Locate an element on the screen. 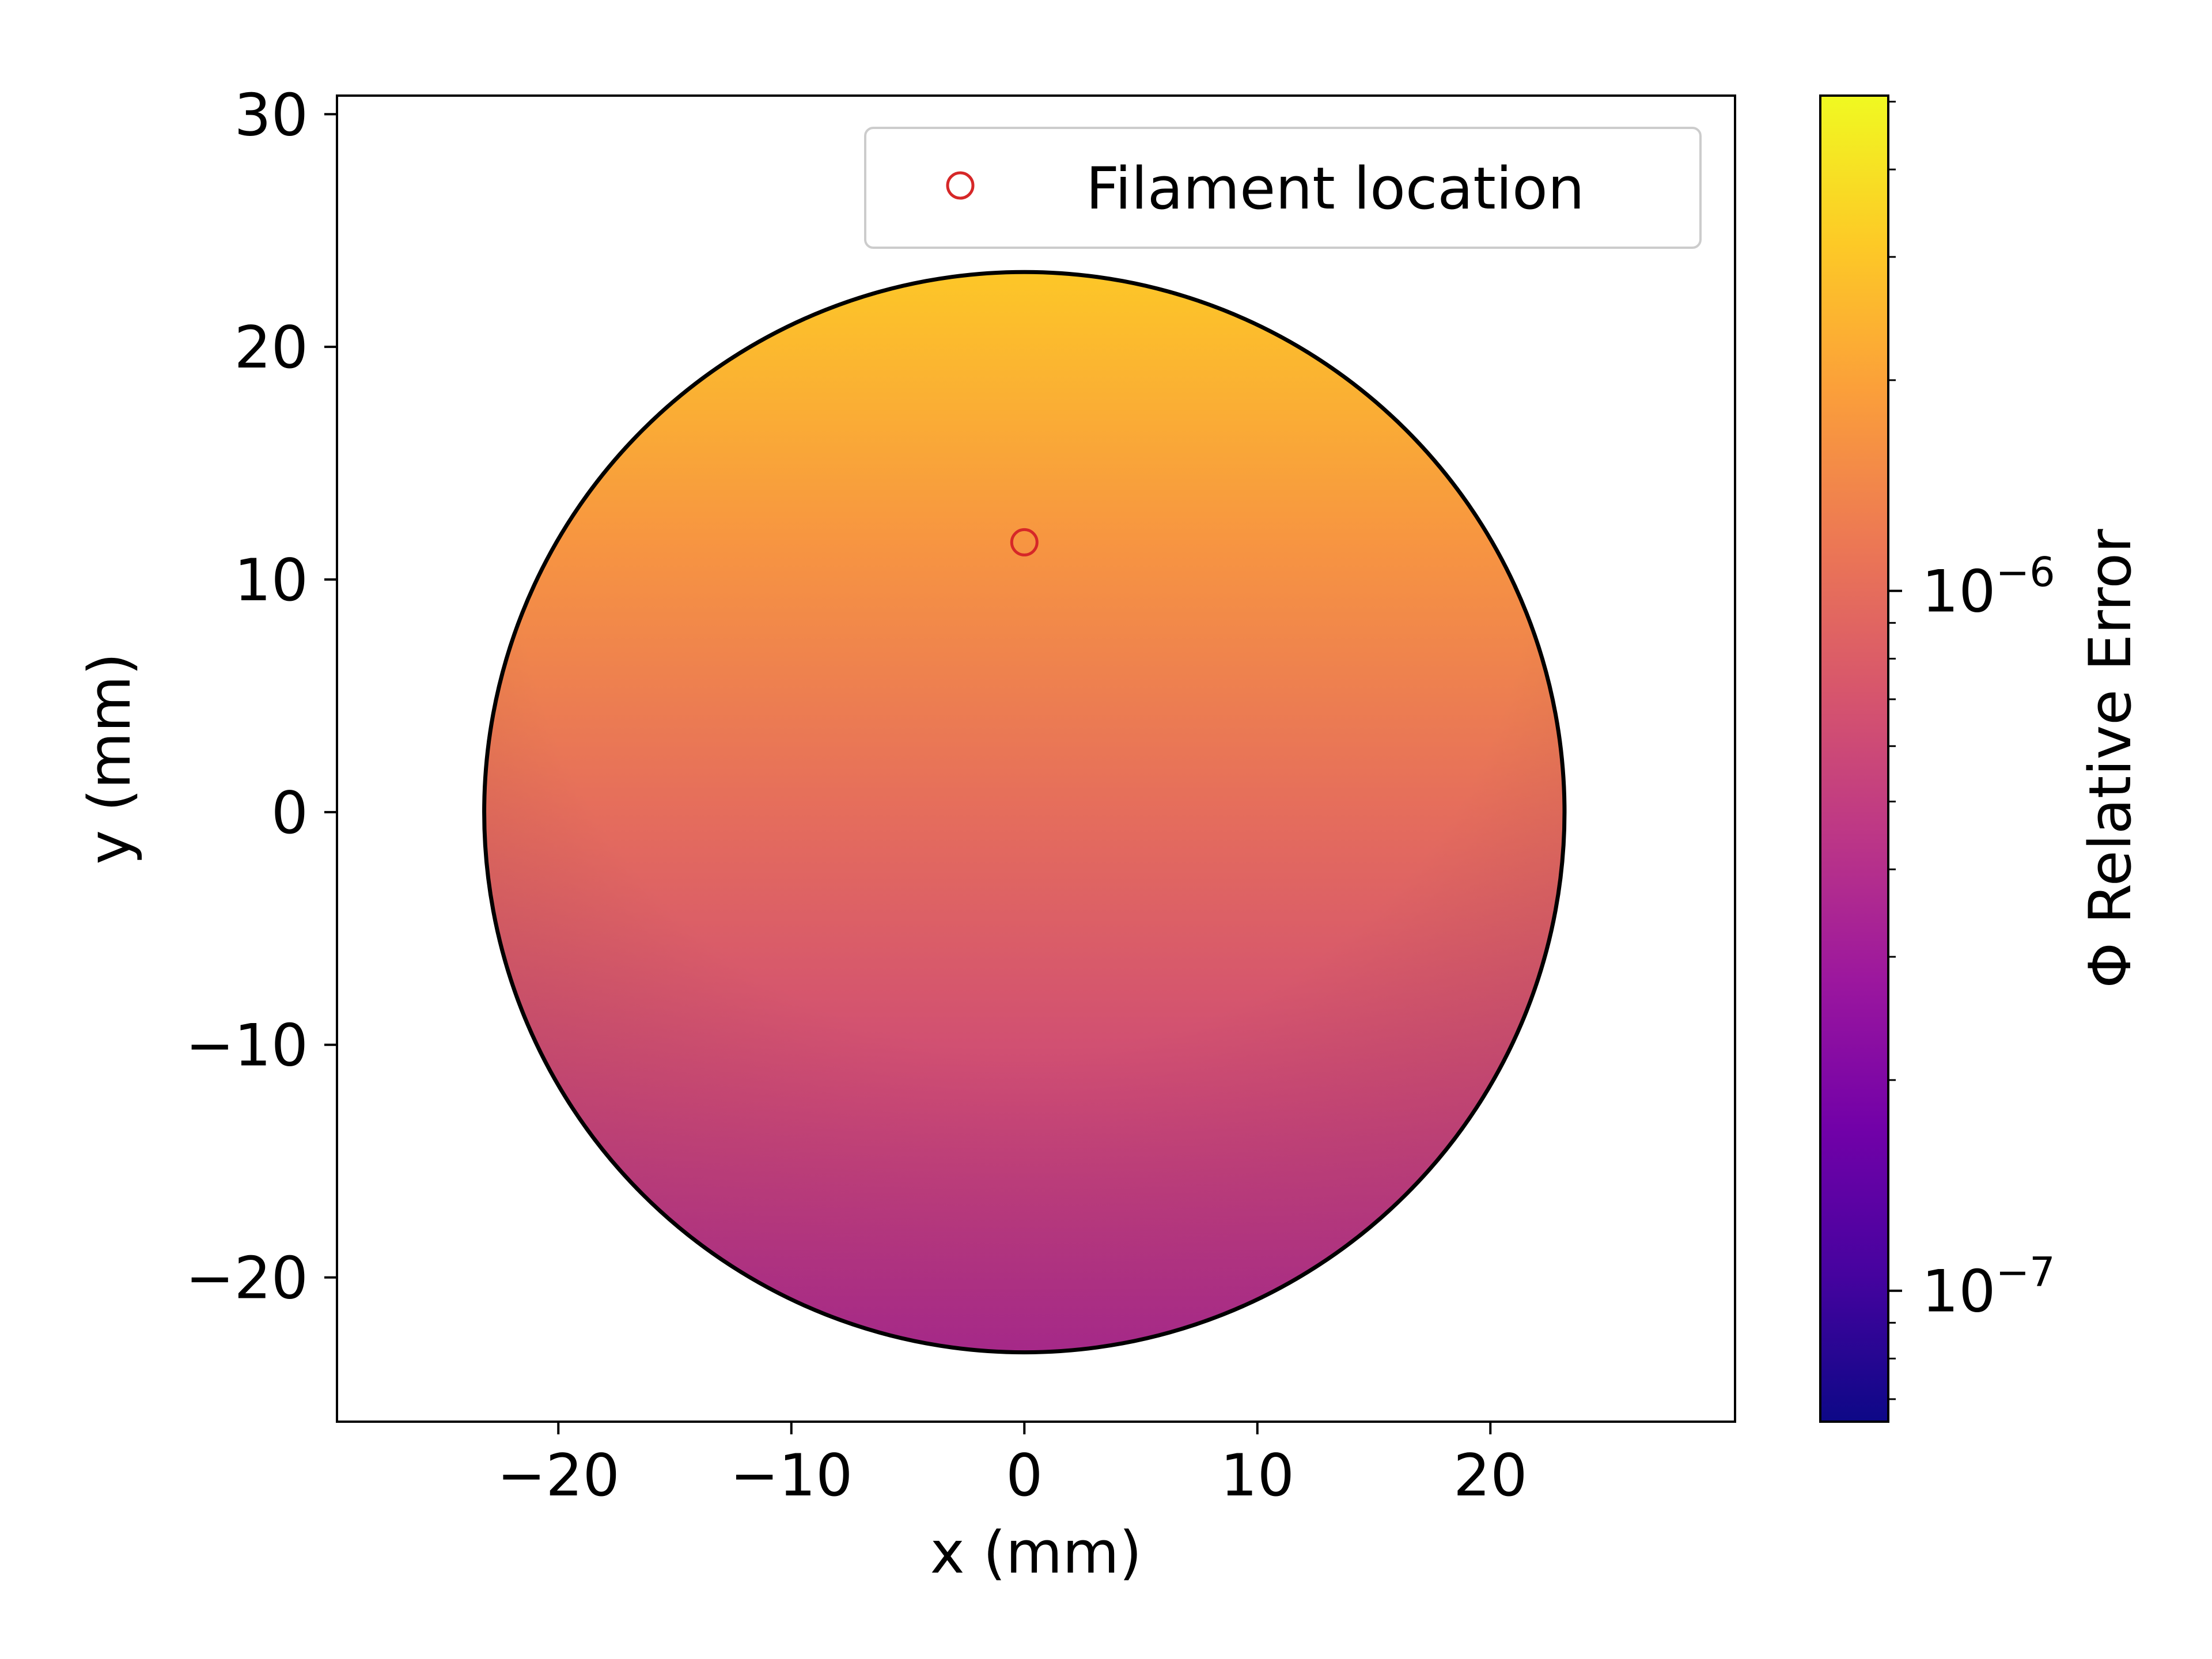  colorbar-tick-label: 10⁻⁶ is located at coordinates (1988, 587).